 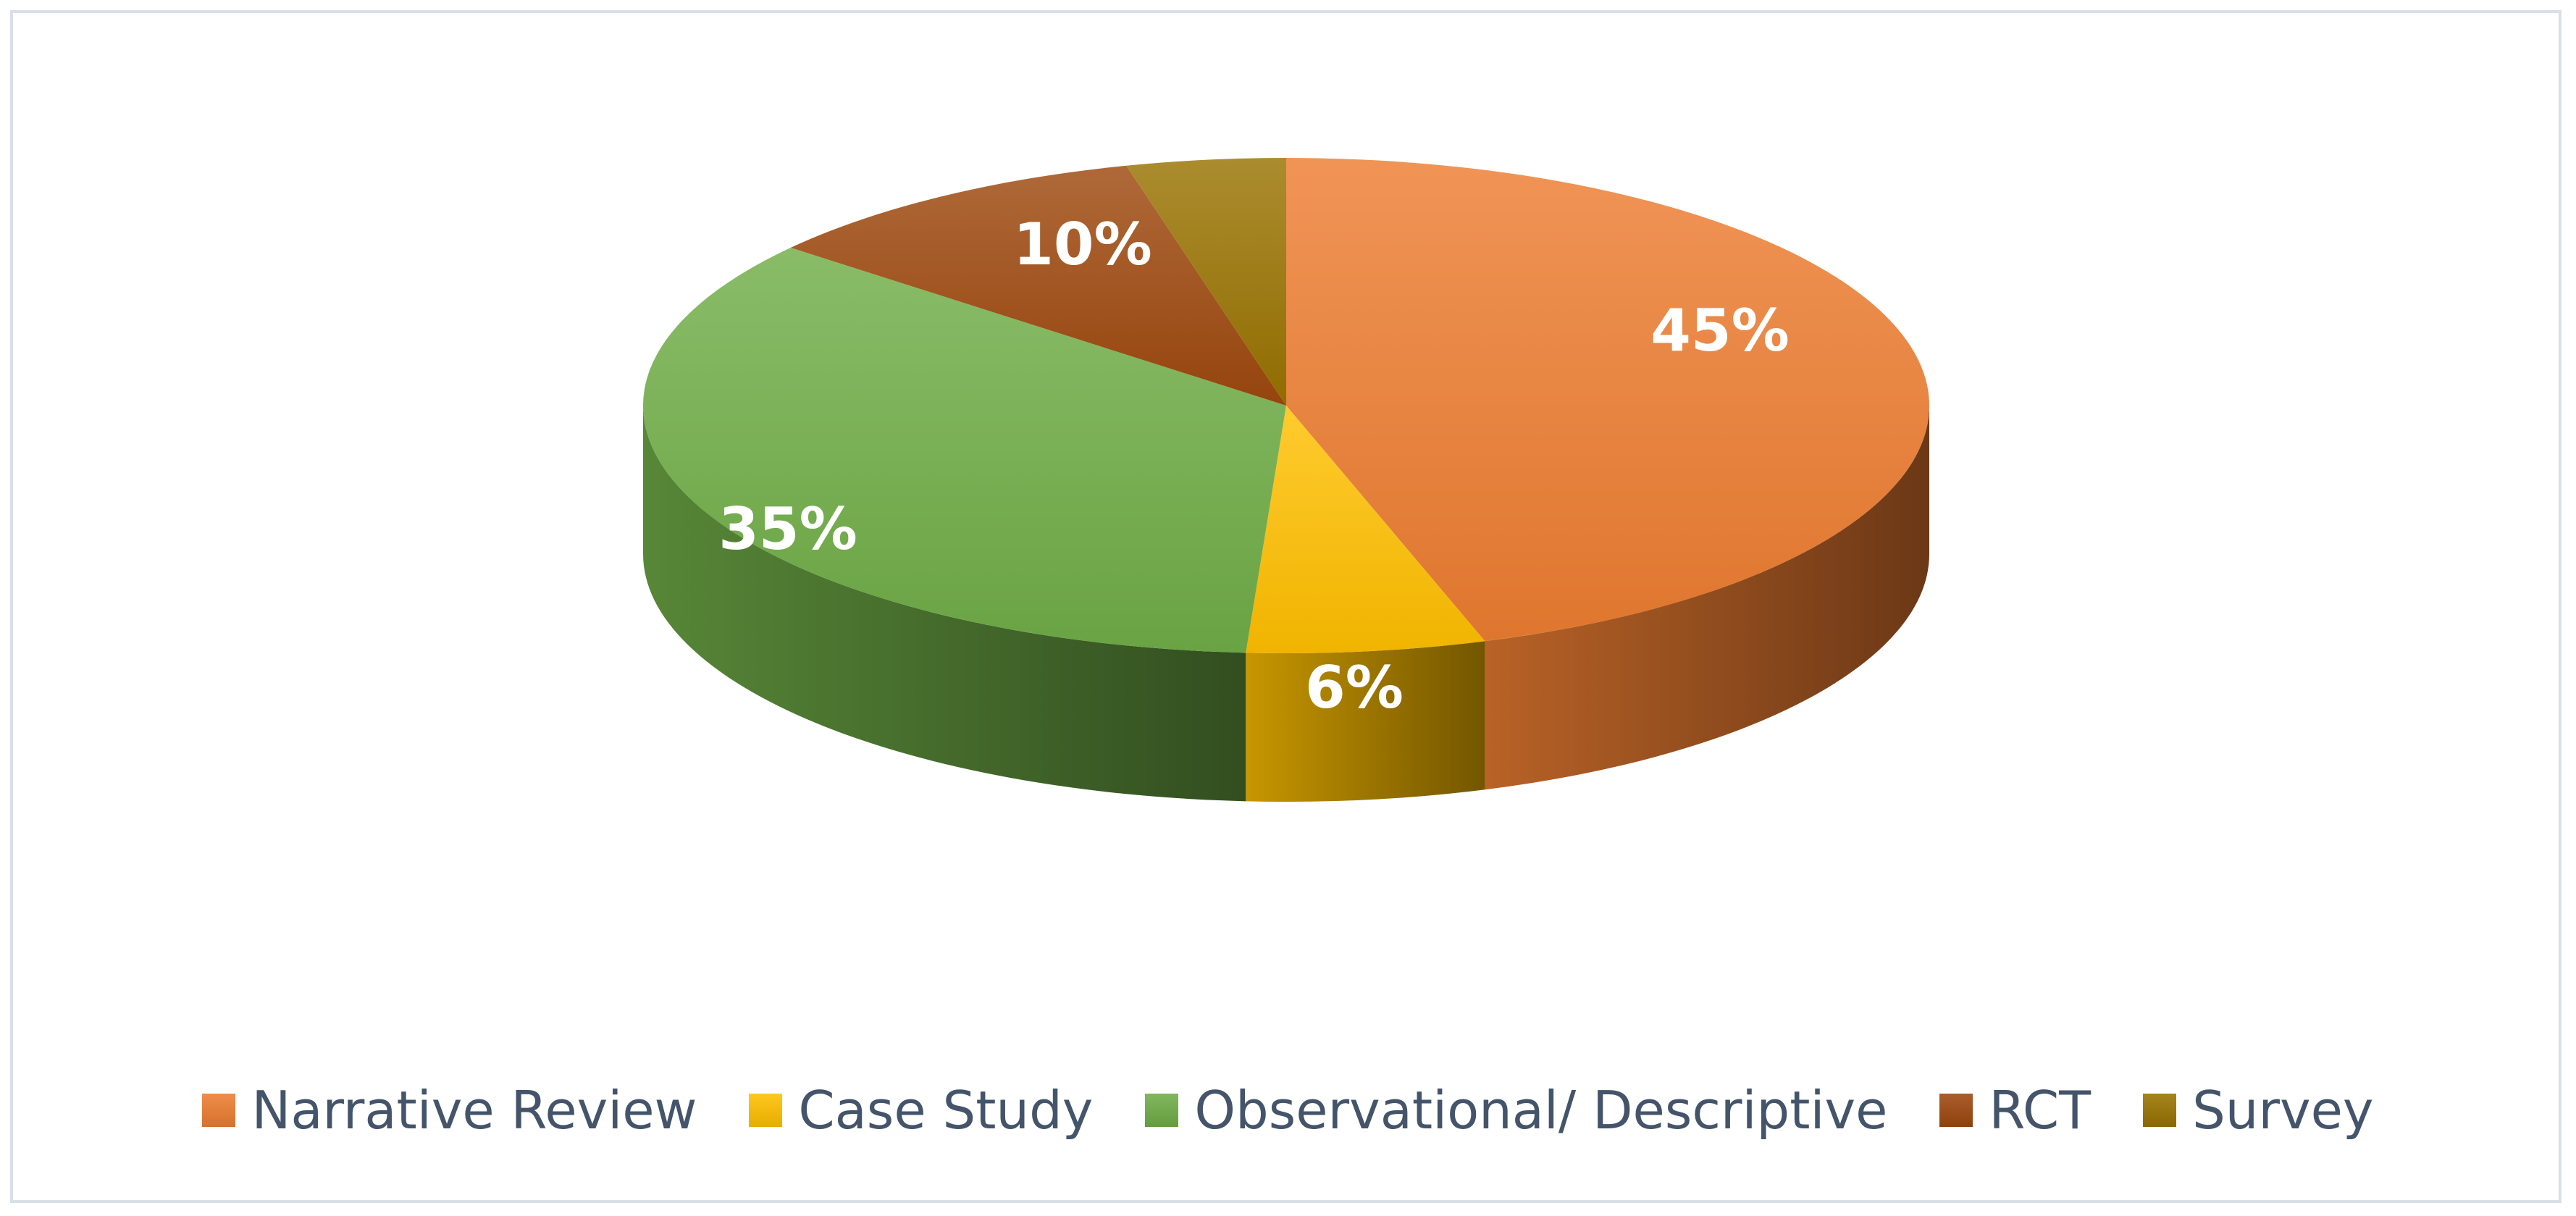 I want to click on pie-side-narrative-review, so click(x=1707, y=598).